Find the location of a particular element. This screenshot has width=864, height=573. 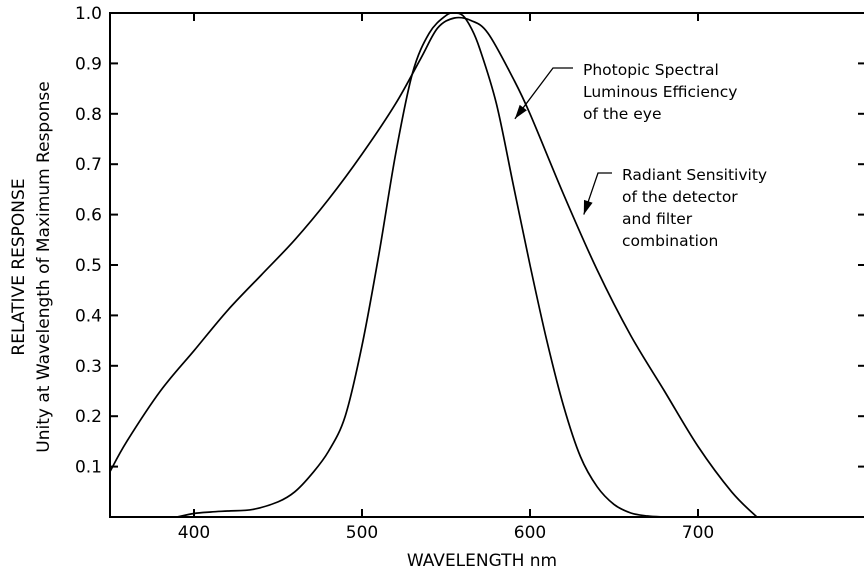

annotation-1-line: Luminous Efficiency is located at coordinates (660, 92).